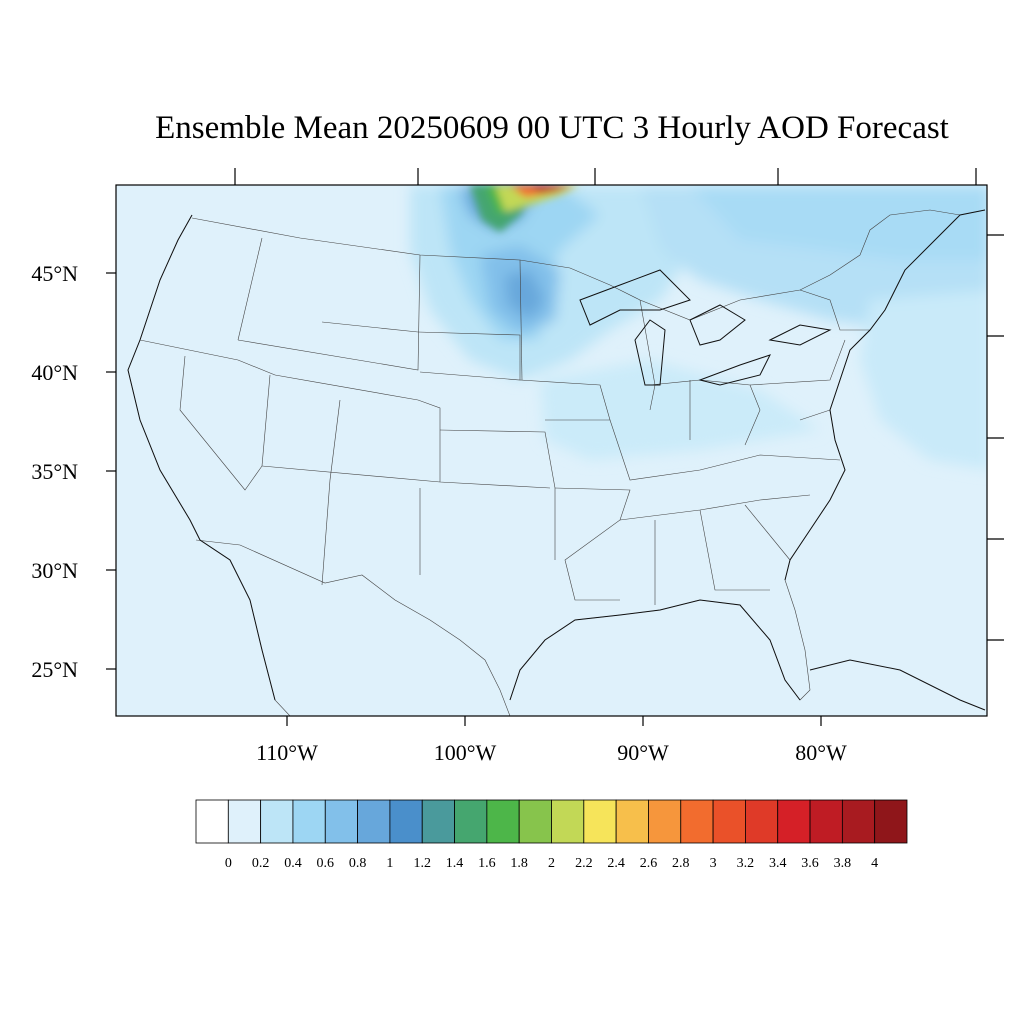  I want to click on colorbar-label: 0.6, so click(326, 863).